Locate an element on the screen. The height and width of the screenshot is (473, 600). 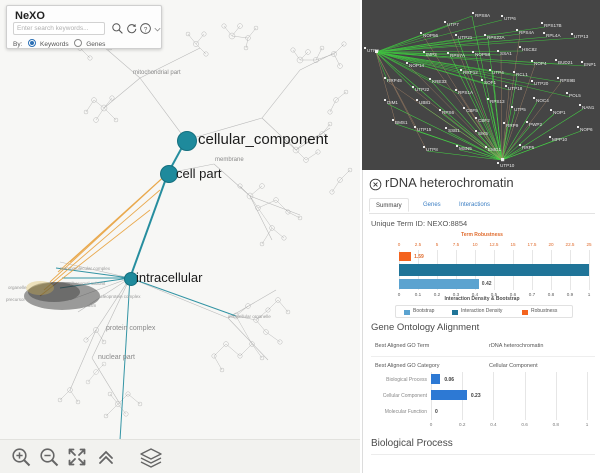
reset-icon is located at coordinates (131, 28).